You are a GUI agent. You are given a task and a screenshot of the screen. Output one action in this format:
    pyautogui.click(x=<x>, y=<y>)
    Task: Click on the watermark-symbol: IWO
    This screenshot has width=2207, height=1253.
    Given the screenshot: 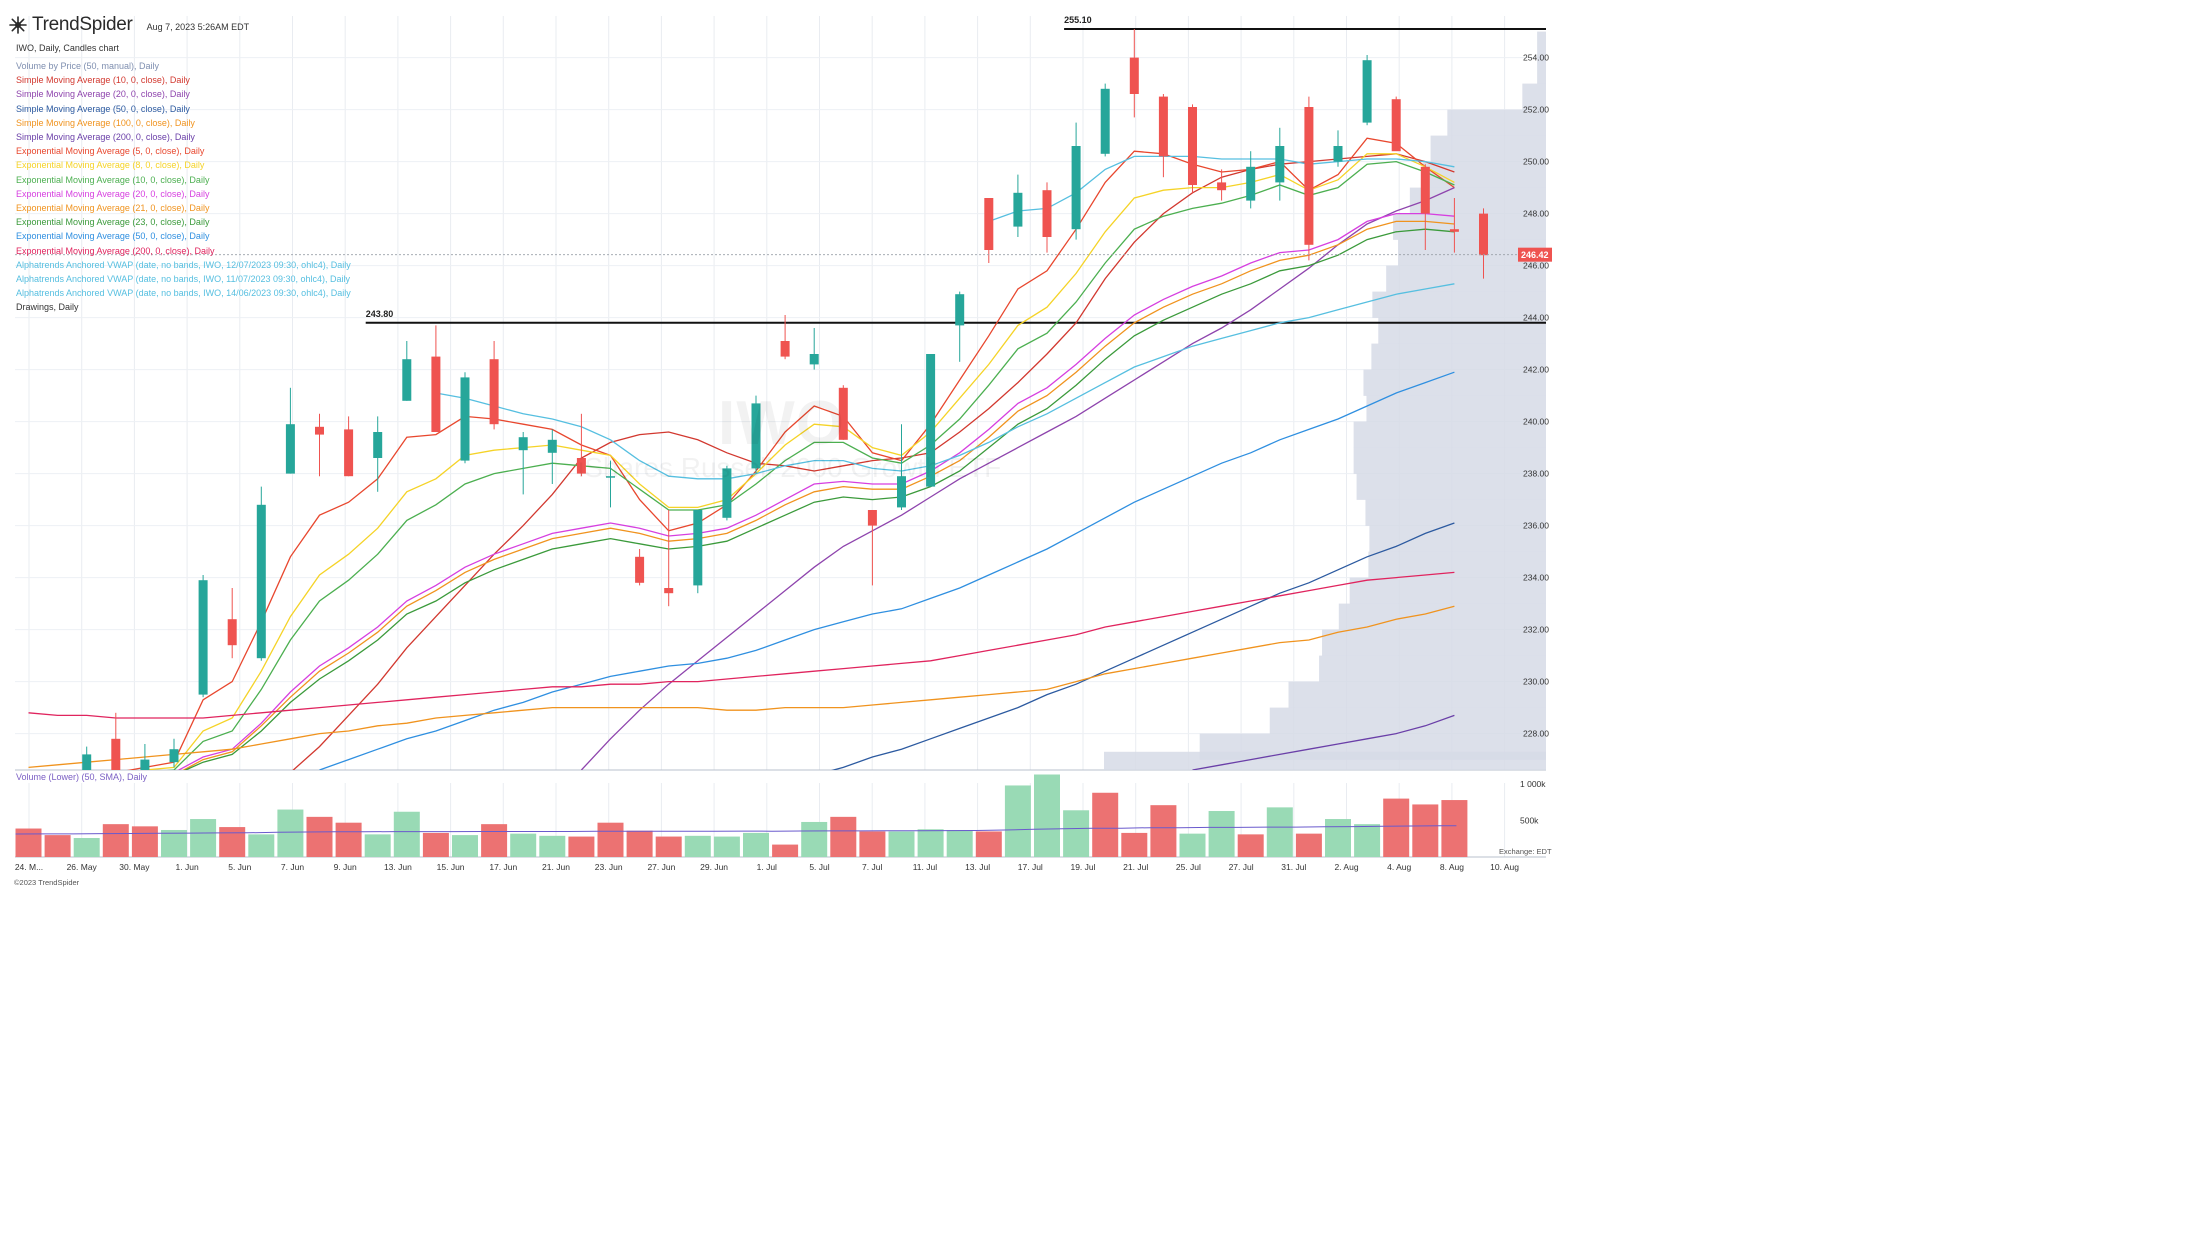 What is the action you would take?
    pyautogui.click(x=781, y=423)
    